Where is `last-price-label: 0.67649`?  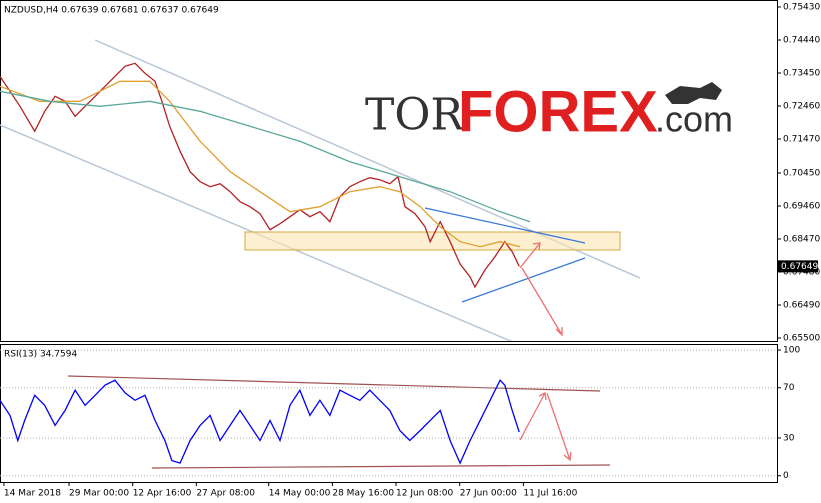 last-price-label: 0.67649 is located at coordinates (799, 267).